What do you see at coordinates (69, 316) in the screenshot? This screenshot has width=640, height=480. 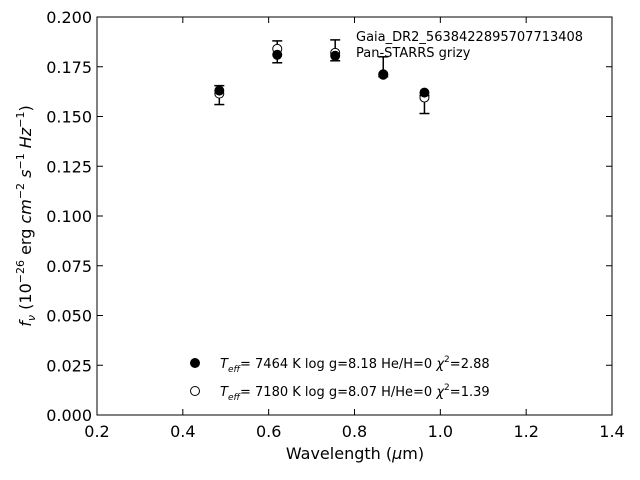 I see `y-tick-label: 0.050` at bounding box center [69, 316].